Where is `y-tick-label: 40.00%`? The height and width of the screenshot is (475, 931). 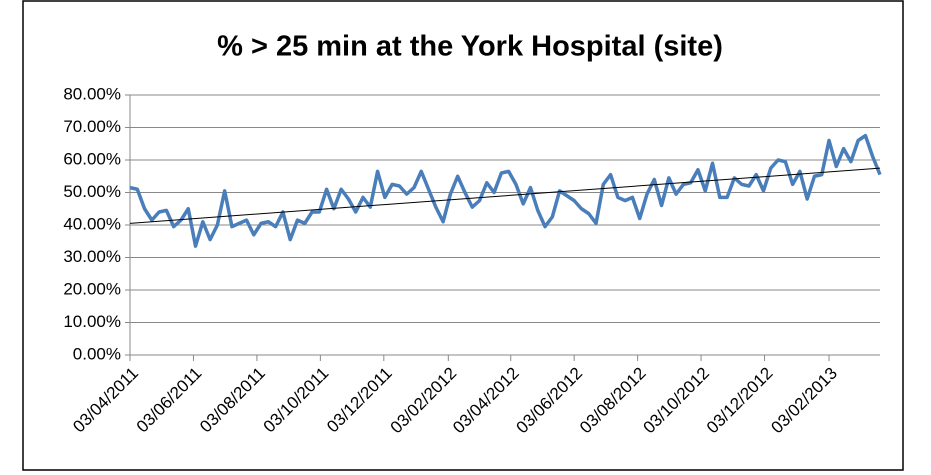 y-tick-label: 40.00% is located at coordinates (92, 223).